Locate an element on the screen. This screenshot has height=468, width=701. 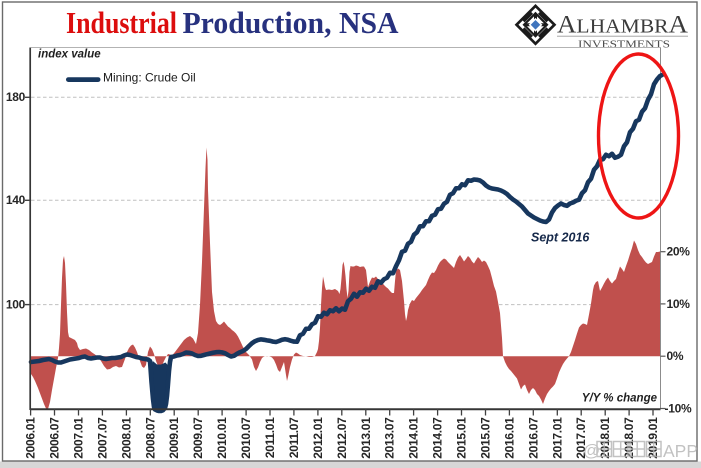
svg-text: 2008.07 is located at coordinates (150, 438).